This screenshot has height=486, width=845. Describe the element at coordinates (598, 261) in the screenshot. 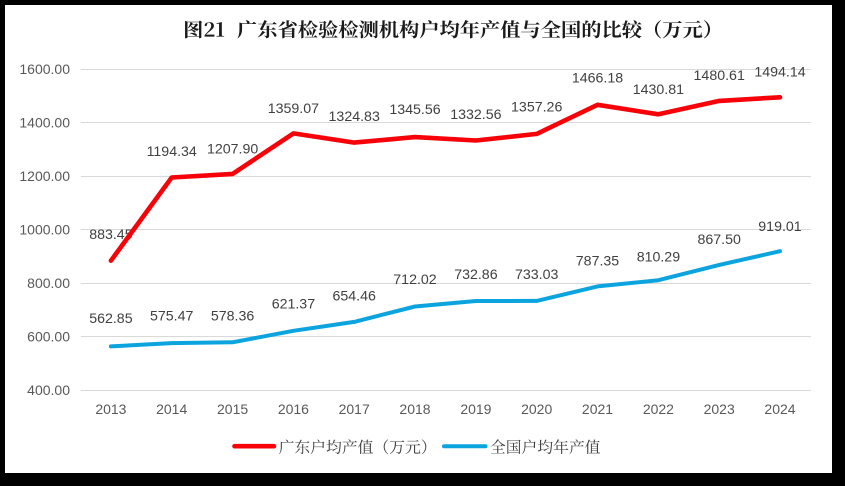

I see `svg-text: 787.35` at that location.